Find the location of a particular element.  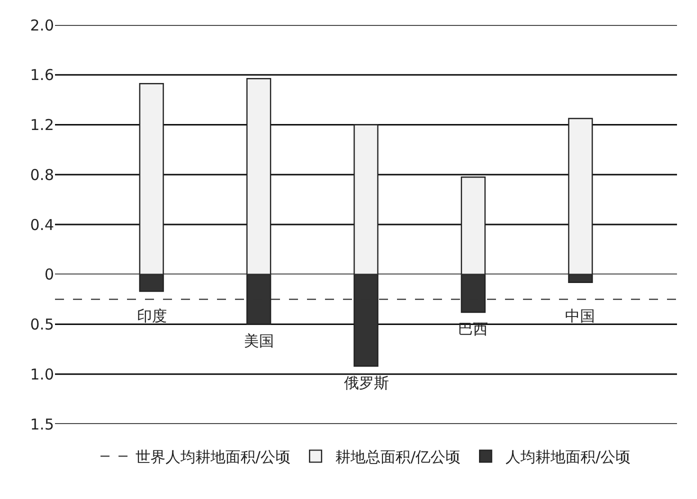

y-tick-label: 1.6 is located at coordinates (42, 75).